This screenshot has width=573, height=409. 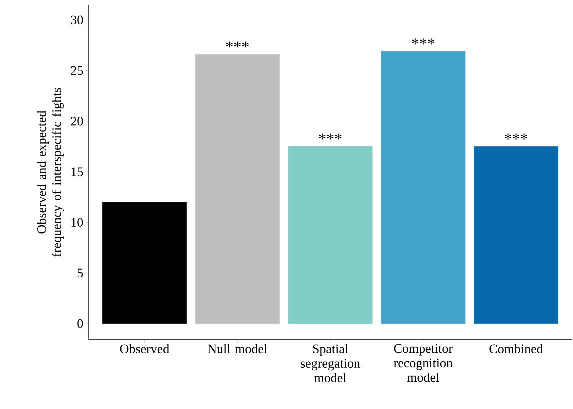 What do you see at coordinates (77, 121) in the screenshot?
I see `y-tick-label: 20` at bounding box center [77, 121].